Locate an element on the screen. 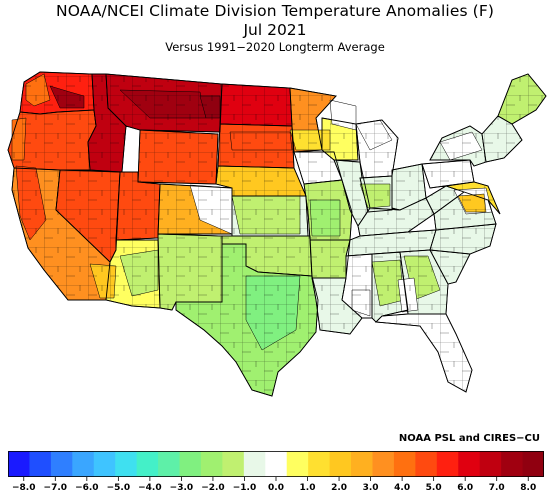 This screenshot has width=550, height=493. map-subtitle: Versus 1991−2020 Longterm Average is located at coordinates (275, 47).